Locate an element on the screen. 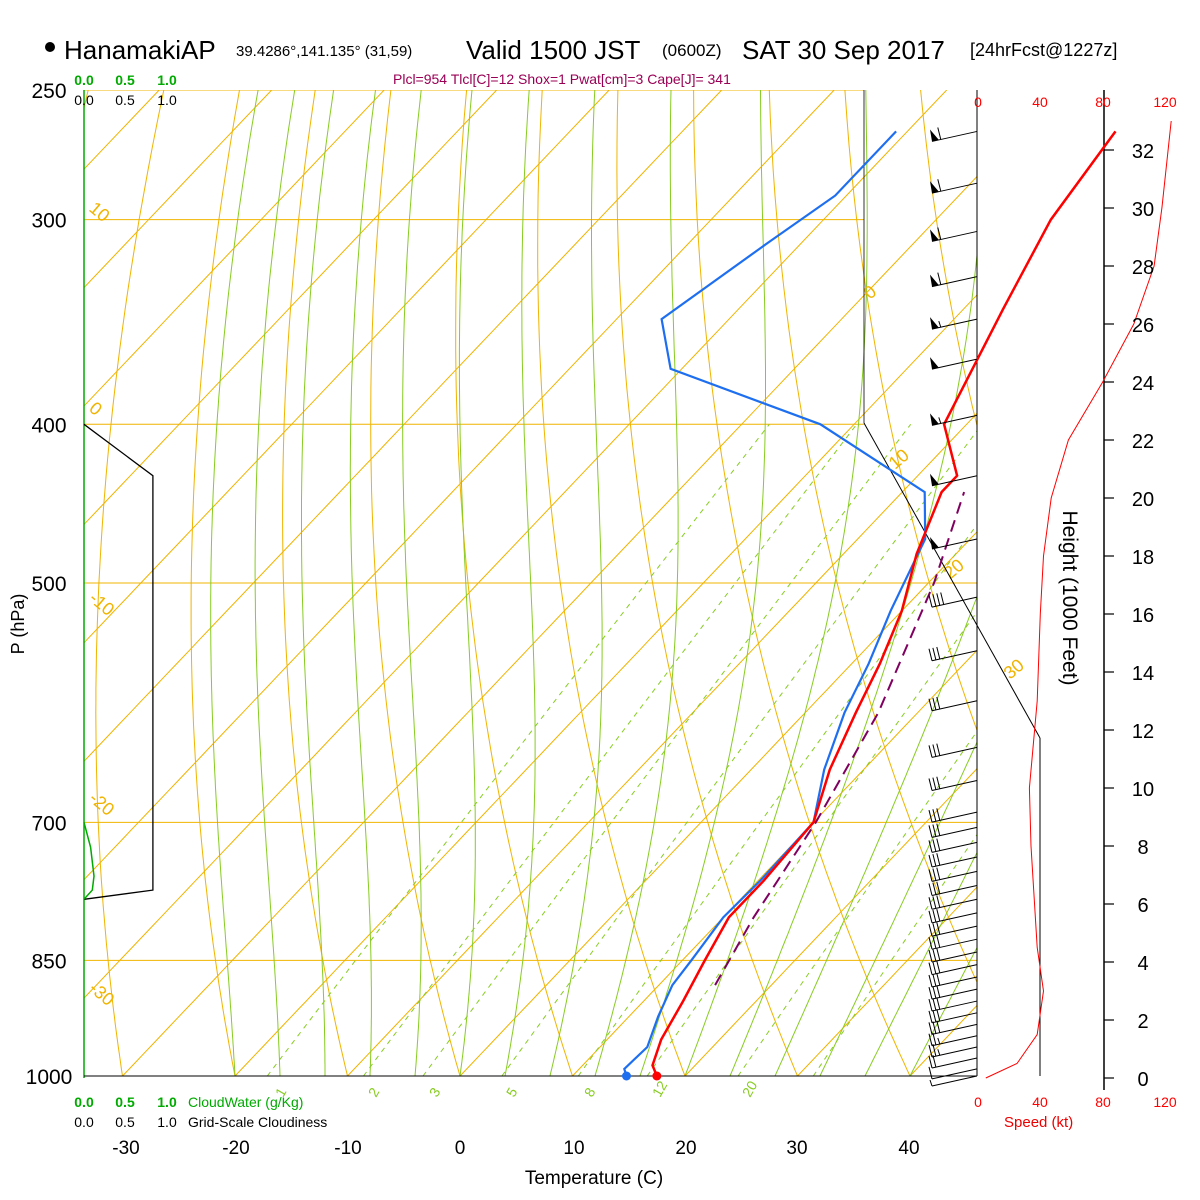 The image size is (1200, 1200). height-tick-label: 26 is located at coordinates (1143, 326).